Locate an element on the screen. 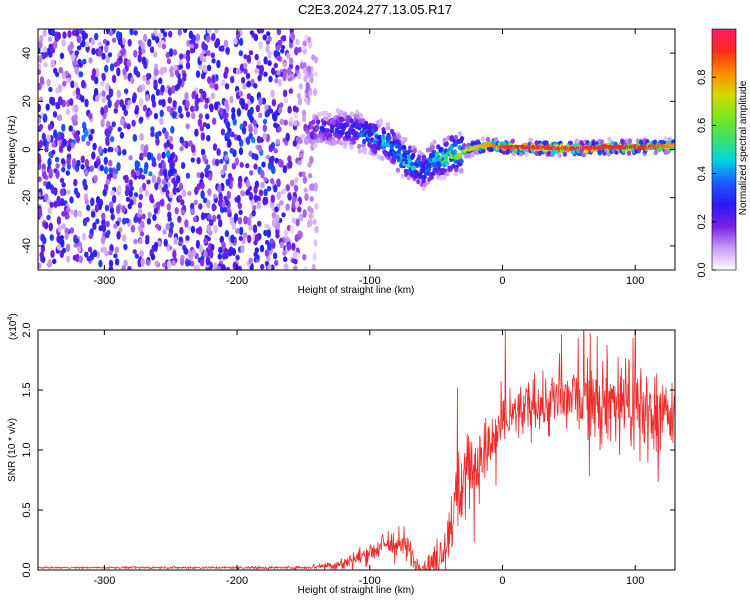  y-tick-label: 0.0 is located at coordinates (27, 569).